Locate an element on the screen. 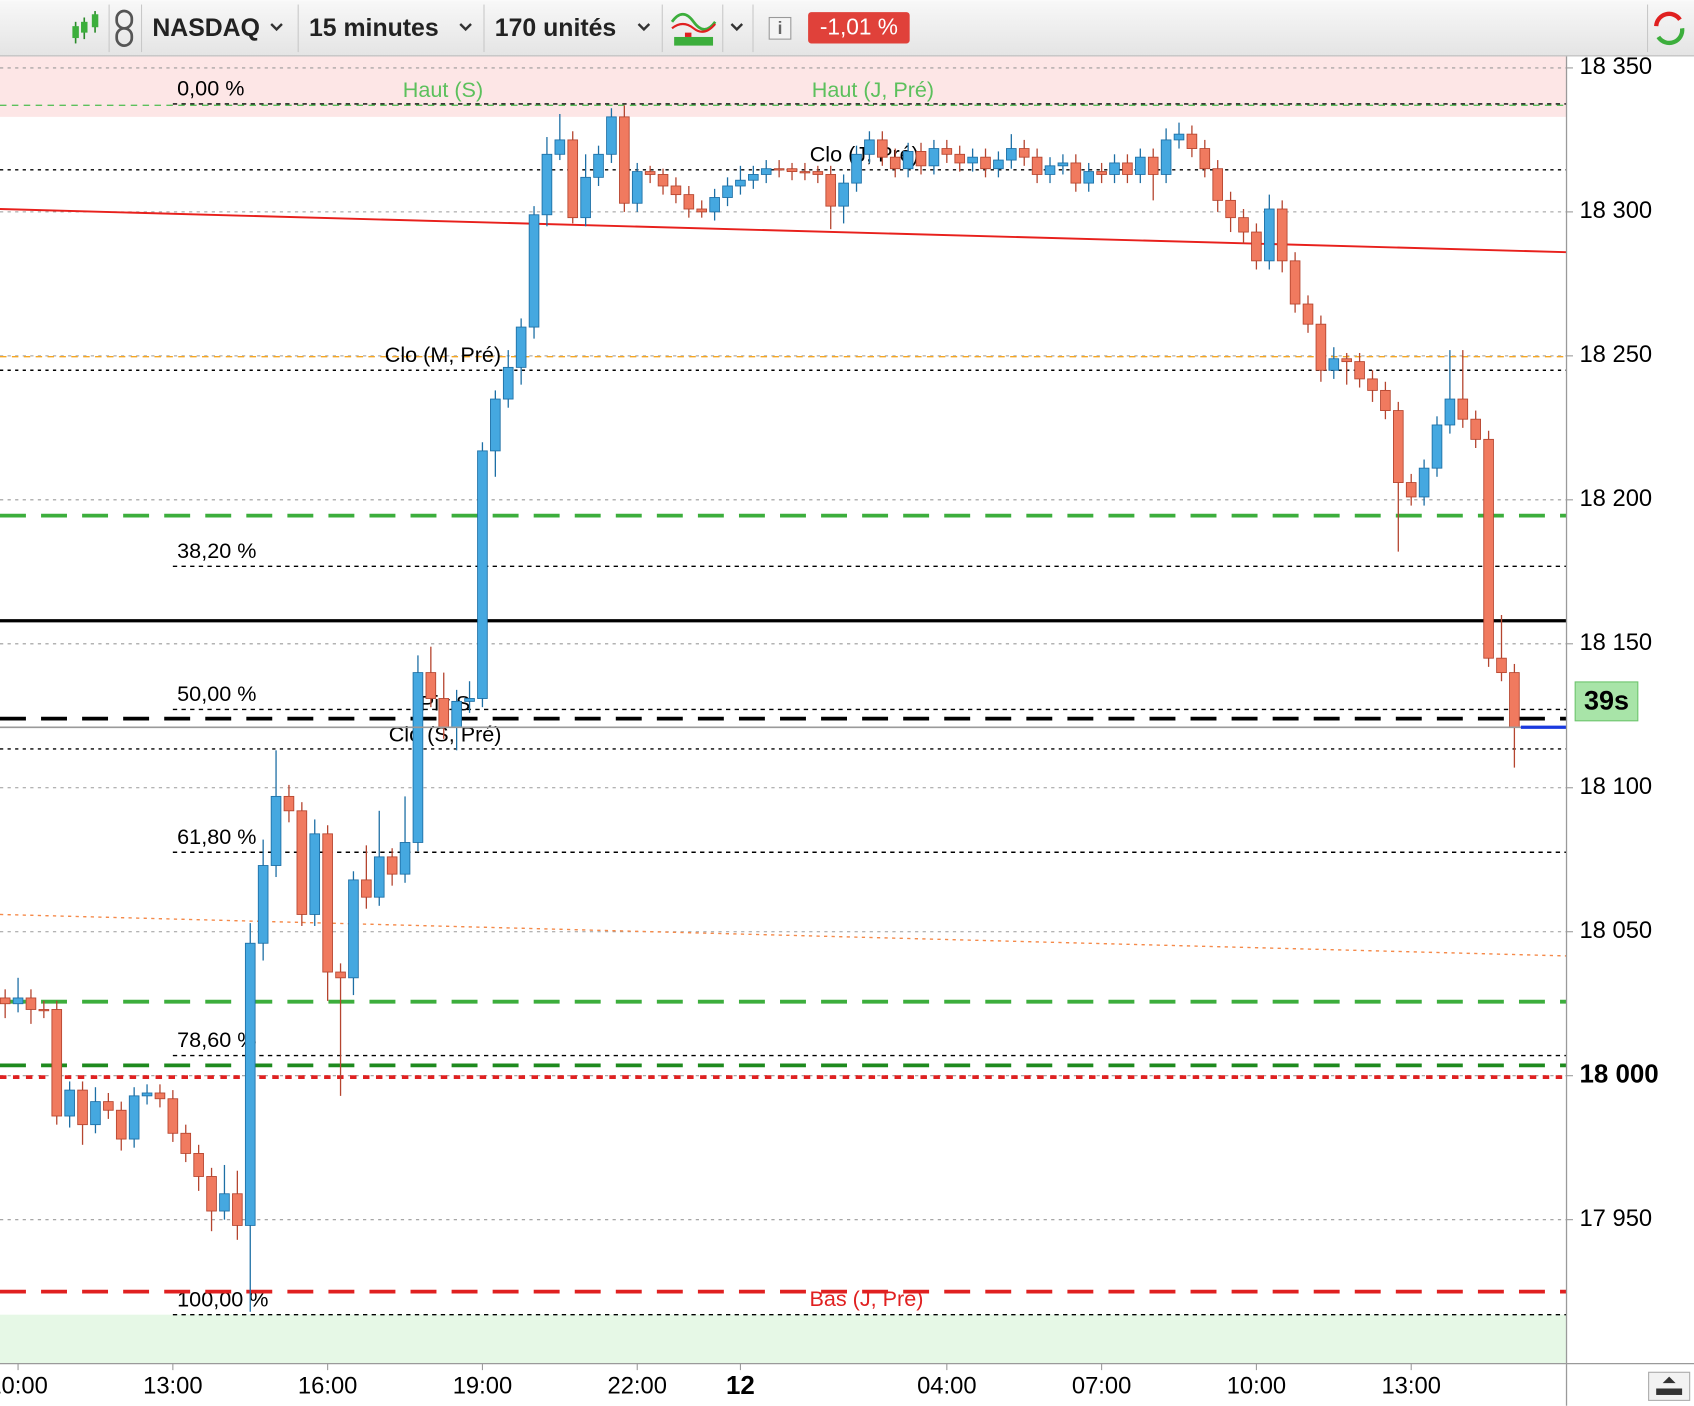 This screenshot has width=1694, height=1406. scroll-icon is located at coordinates (1669, 1386).